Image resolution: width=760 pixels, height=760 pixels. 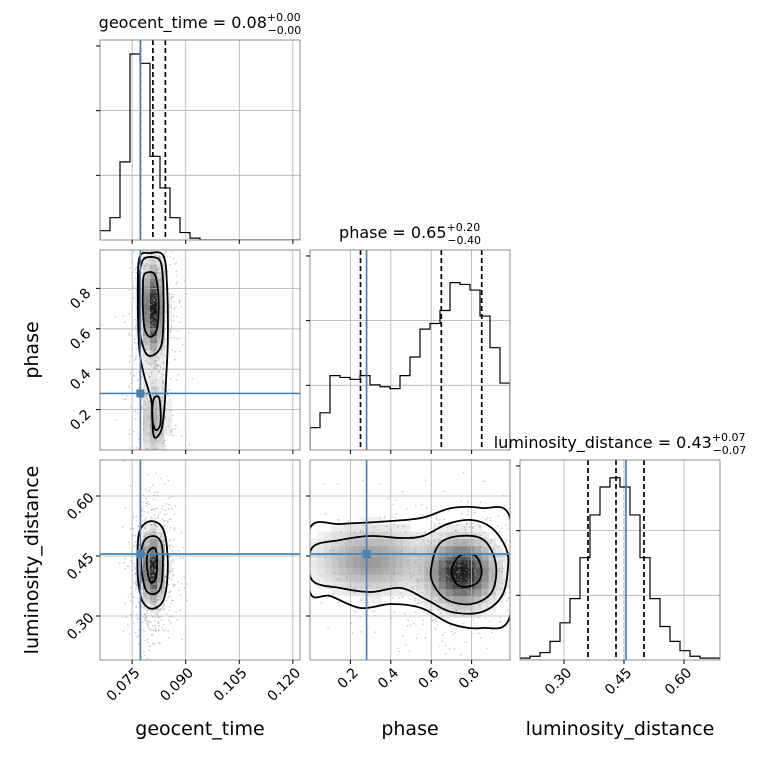 What do you see at coordinates (410, 567) in the screenshot?
I see `contour-line` at bounding box center [410, 567].